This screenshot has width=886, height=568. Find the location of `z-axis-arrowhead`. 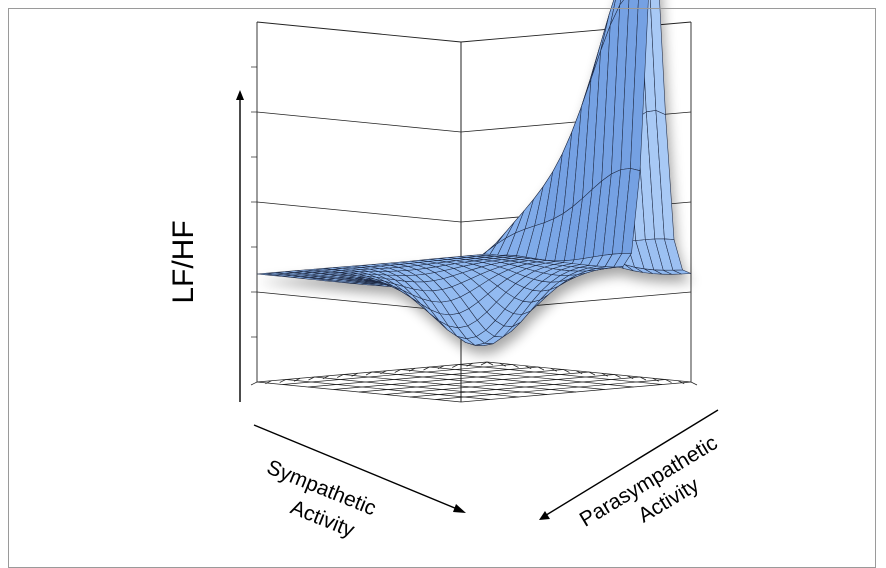

z-axis-arrowhead is located at coordinates (240, 95).